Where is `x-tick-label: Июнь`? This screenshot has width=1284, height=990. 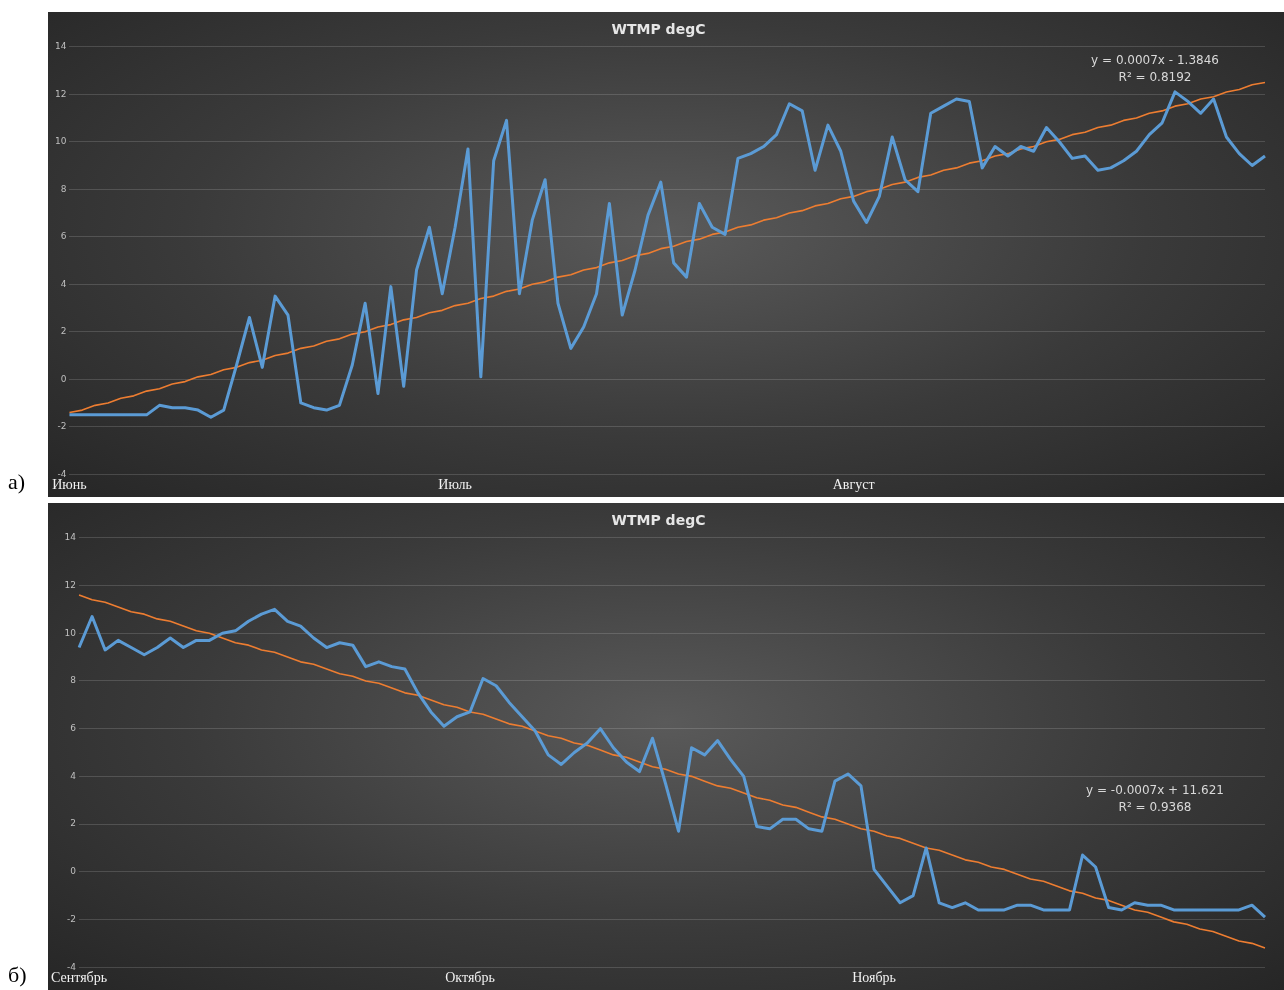 x-tick-label: Июнь is located at coordinates (69, 485).